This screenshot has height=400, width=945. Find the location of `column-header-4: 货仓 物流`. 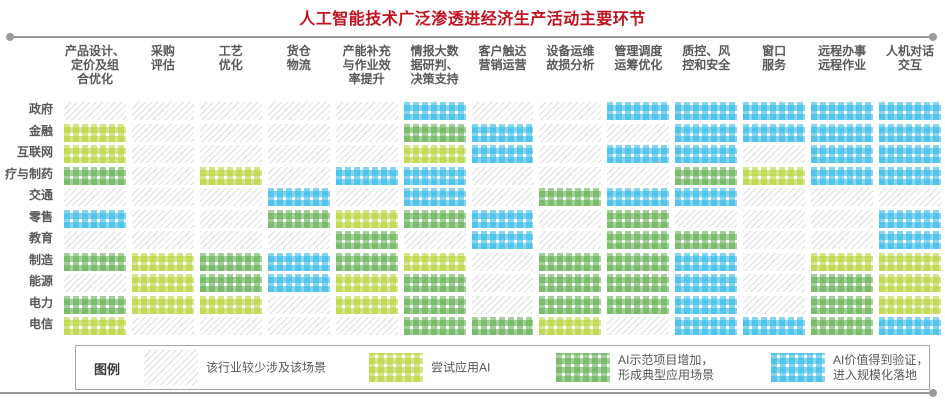

column-header-4: 货仓 物流 is located at coordinates (298, 58).